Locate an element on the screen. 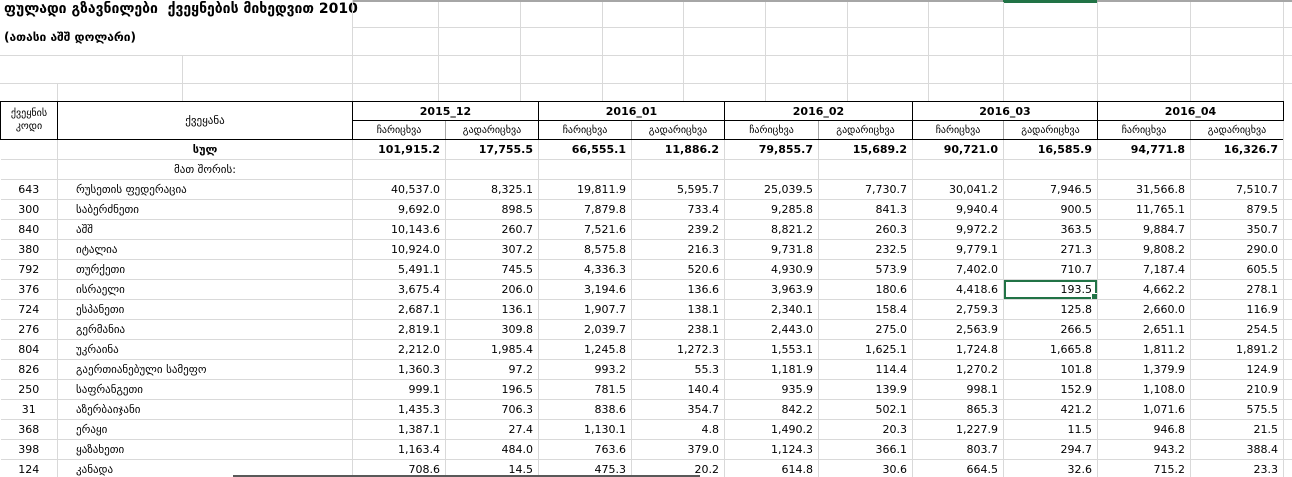 The height and width of the screenshot is (477, 1292). value-cell: 715.2 is located at coordinates (1144, 468).